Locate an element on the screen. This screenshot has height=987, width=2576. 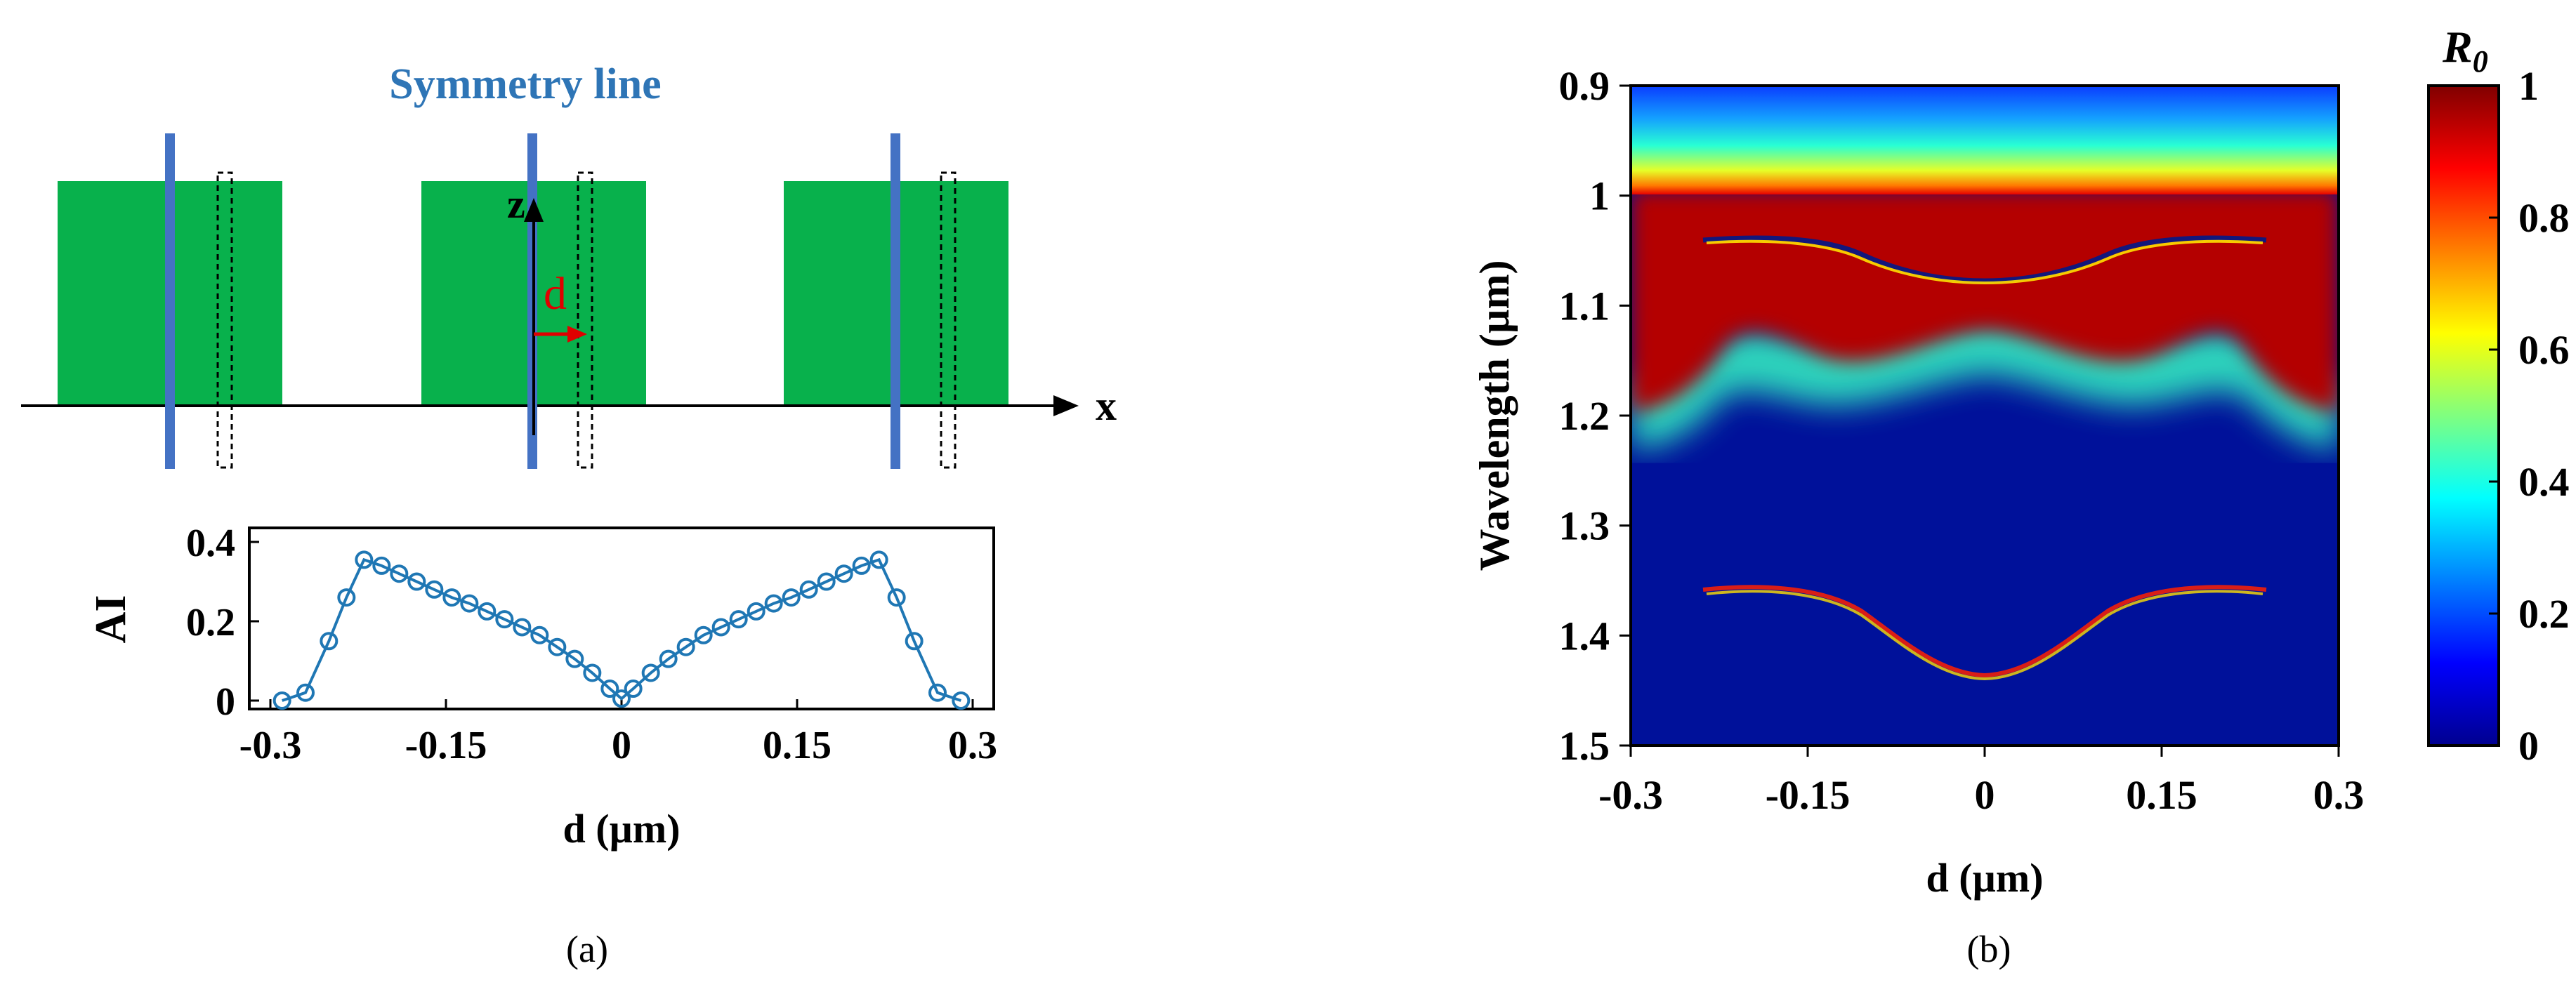
upper-narrow-resonance is located at coordinates (1984, 259).